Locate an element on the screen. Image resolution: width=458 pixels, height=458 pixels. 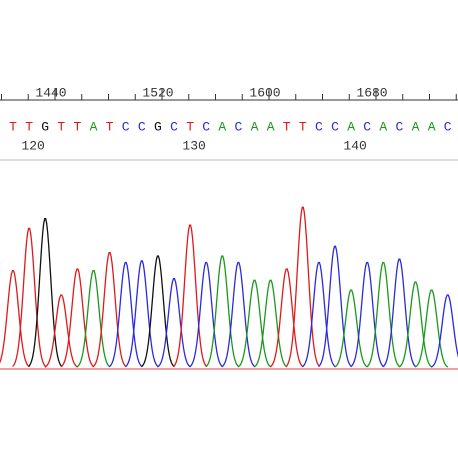
ruler-label: 1600 is located at coordinates (264, 92).